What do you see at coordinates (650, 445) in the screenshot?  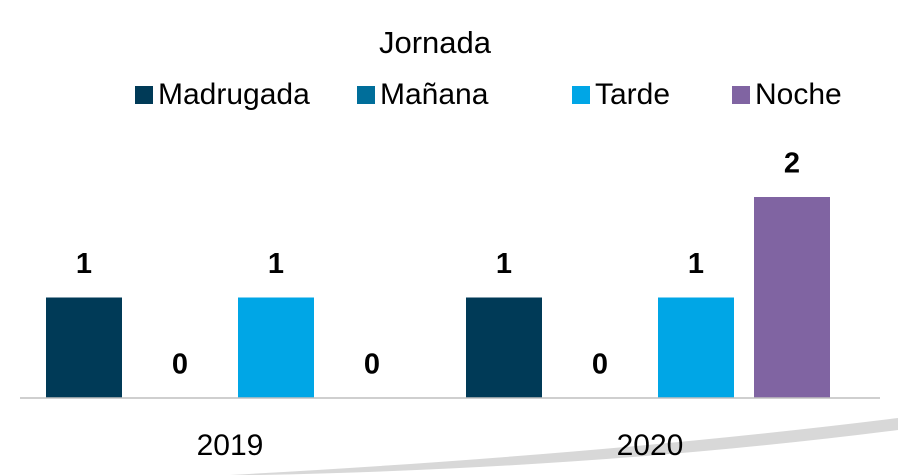 I see `x-tick-label: 2020` at bounding box center [650, 445].